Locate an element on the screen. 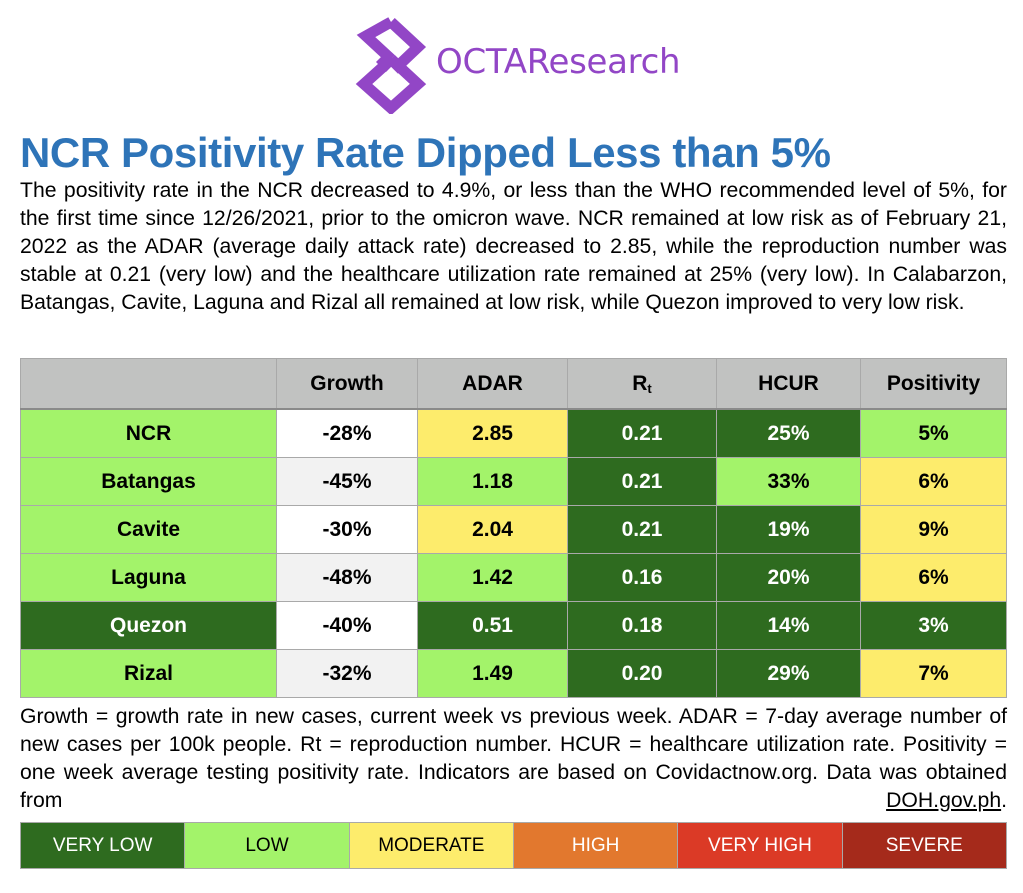 The image size is (1023, 893). cell-growth: -28% is located at coordinates (347, 433).